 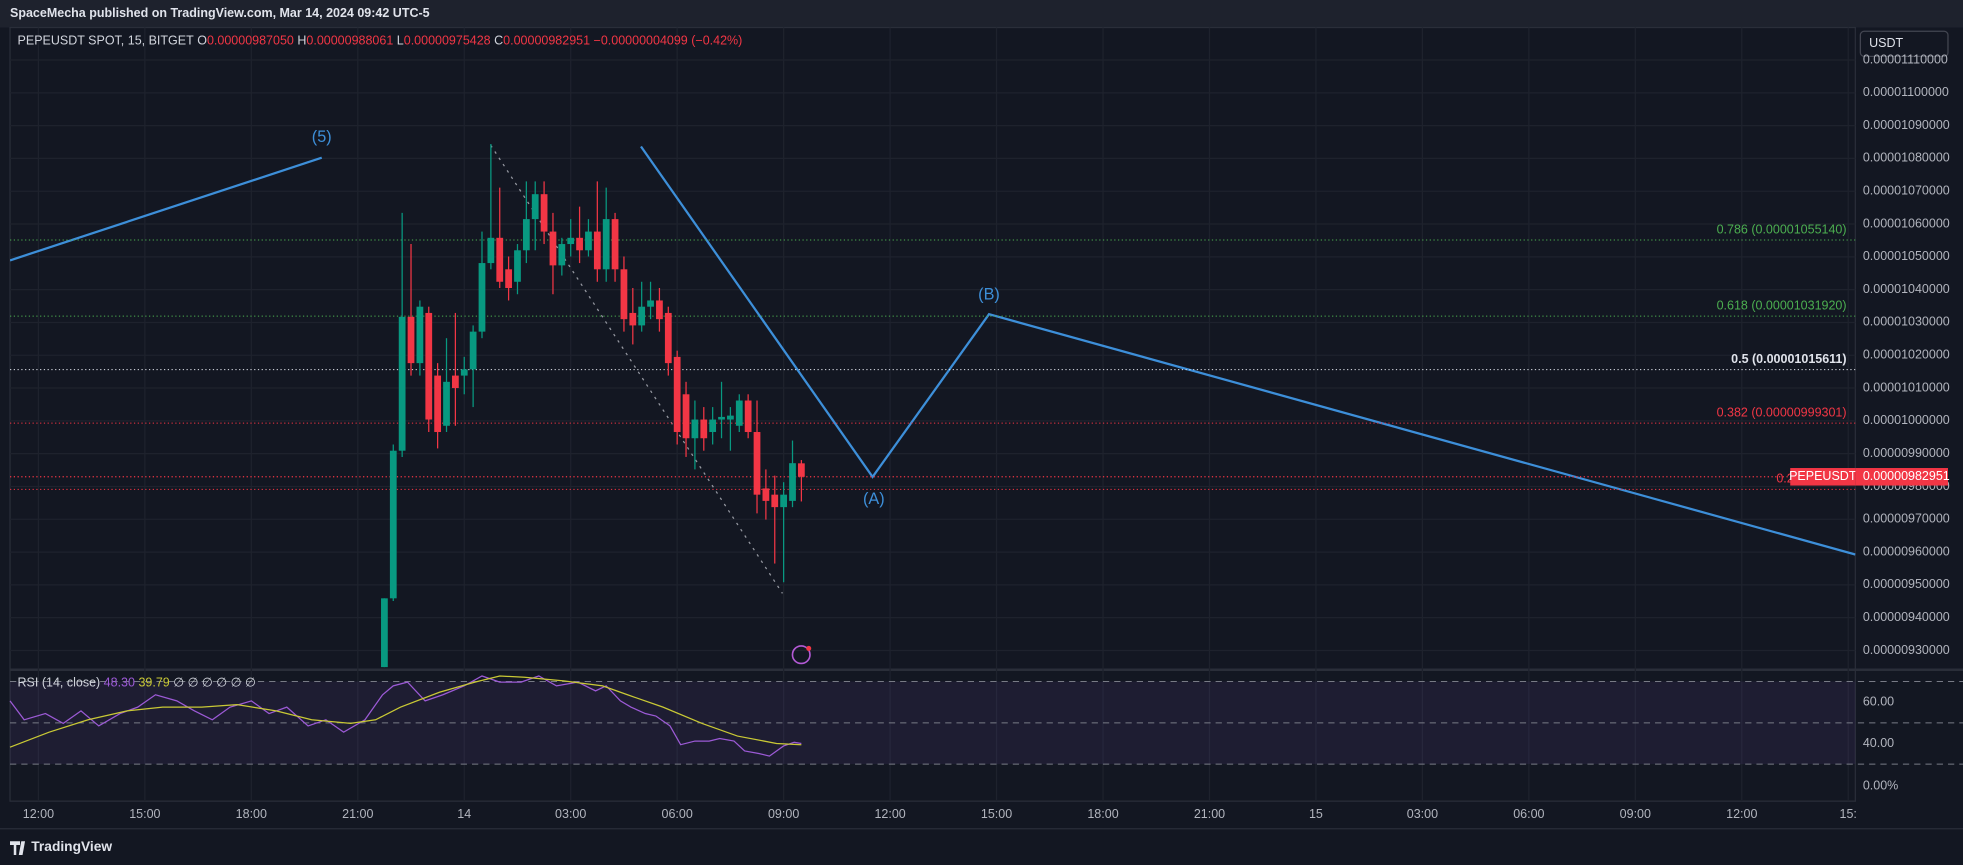 I want to click on event-dot, so click(x=809, y=648).